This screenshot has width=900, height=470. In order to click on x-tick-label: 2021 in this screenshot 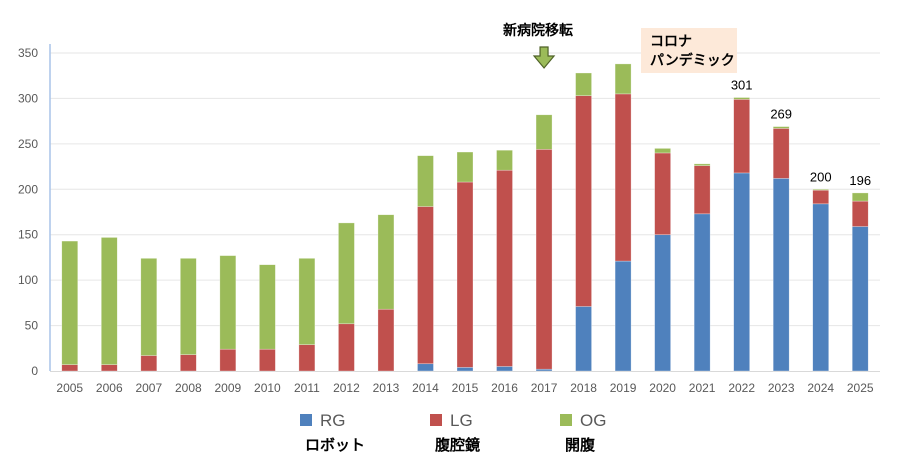, I will do `click(702, 388)`.